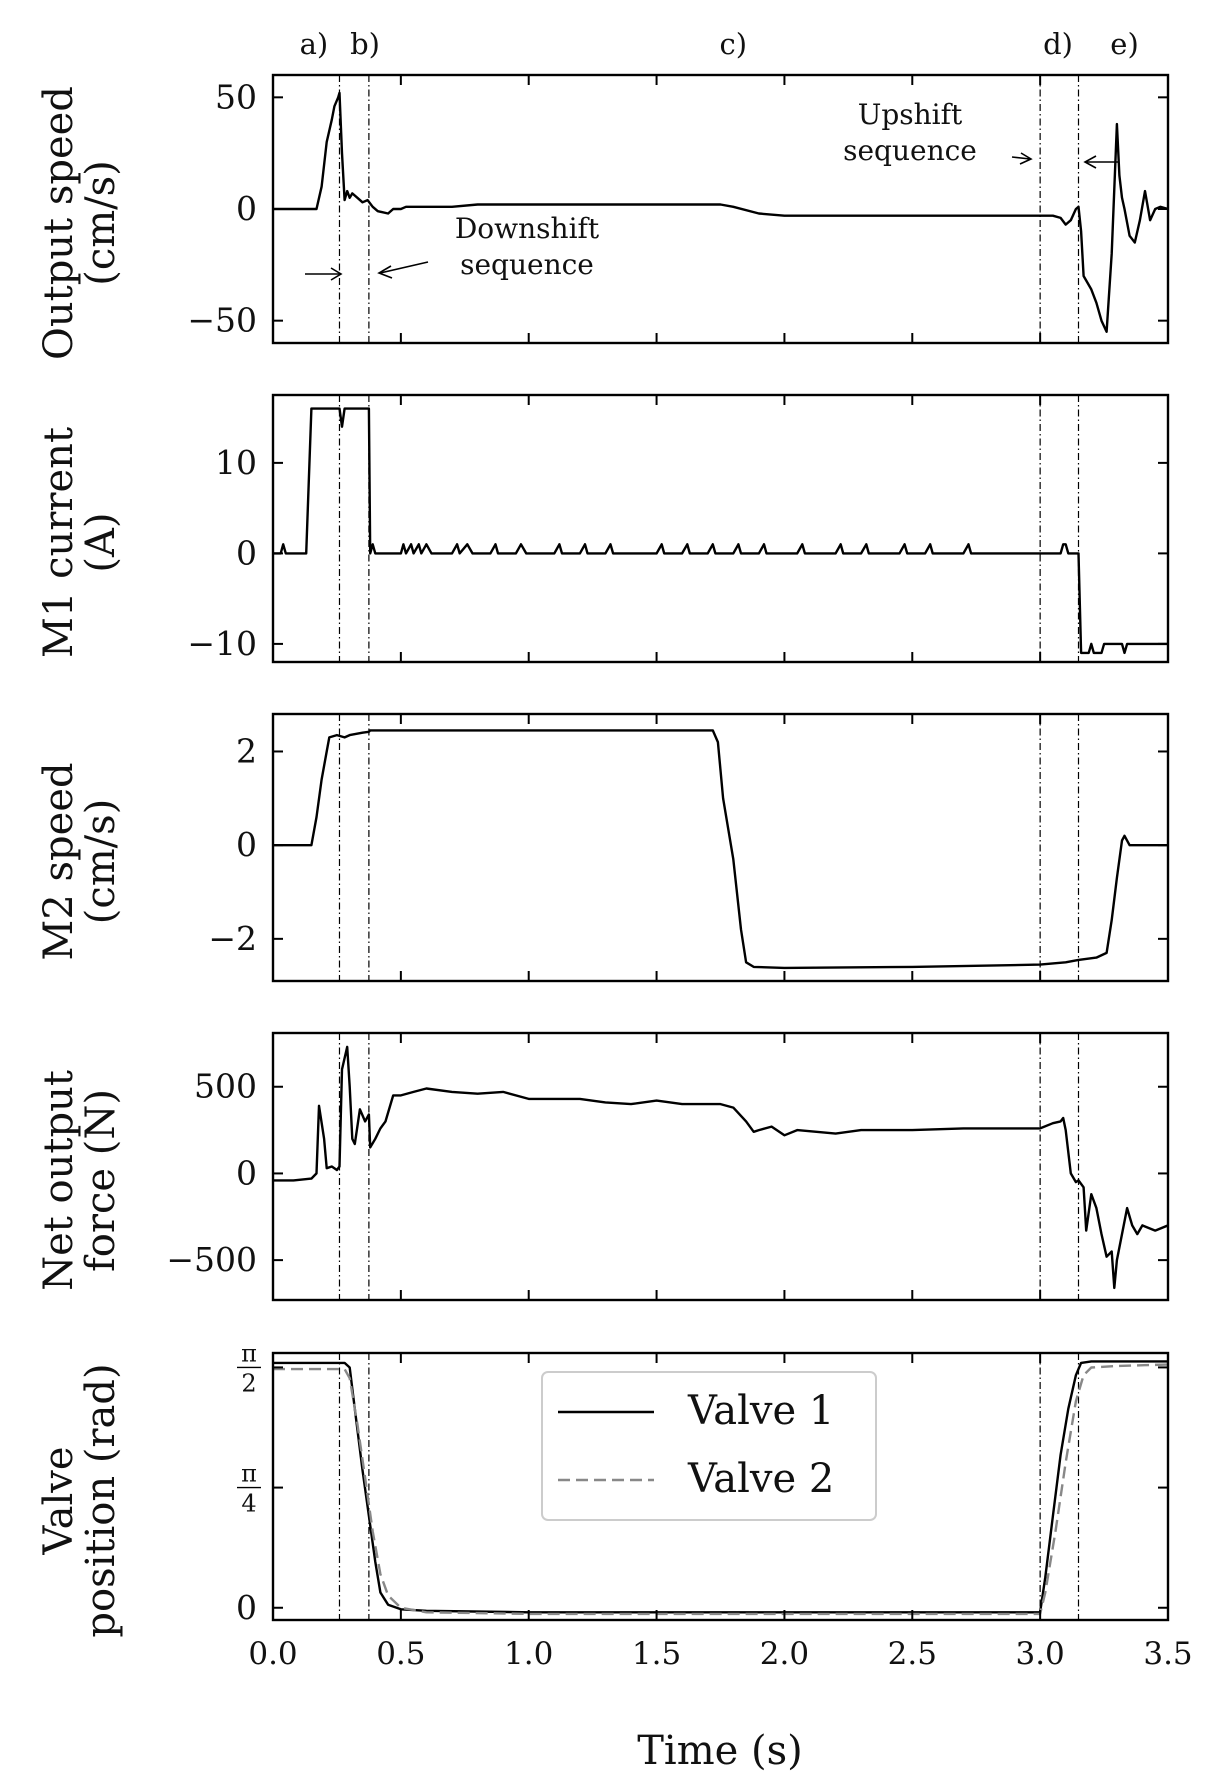  I want to click on downshift-label-line1: Downshift, so click(527, 228).